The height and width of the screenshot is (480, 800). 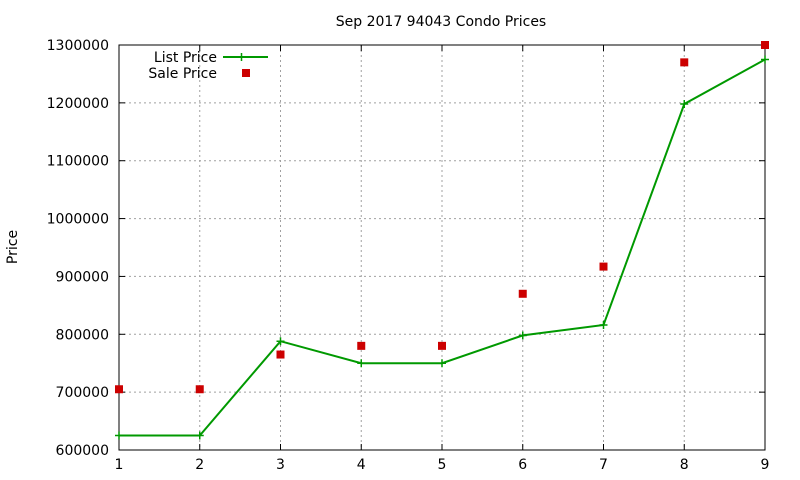 What do you see at coordinates (78, 162) in the screenshot?
I see `y-tick-label: 1100000` at bounding box center [78, 162].